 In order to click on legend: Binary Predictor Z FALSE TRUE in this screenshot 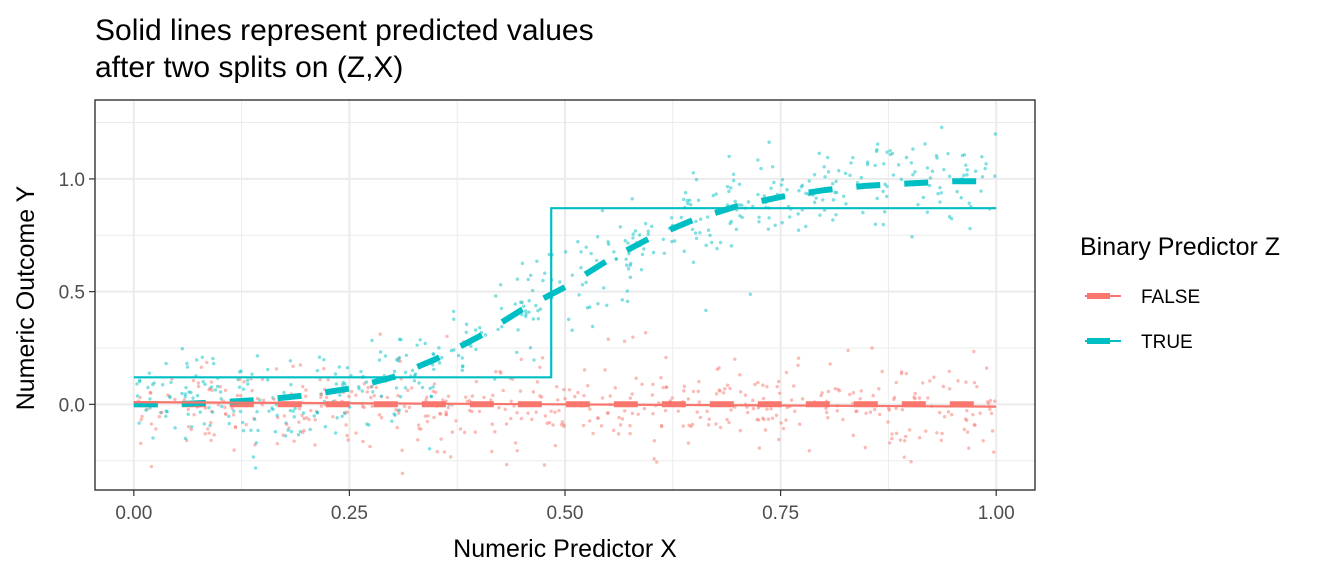, I will do `click(1180, 293)`.